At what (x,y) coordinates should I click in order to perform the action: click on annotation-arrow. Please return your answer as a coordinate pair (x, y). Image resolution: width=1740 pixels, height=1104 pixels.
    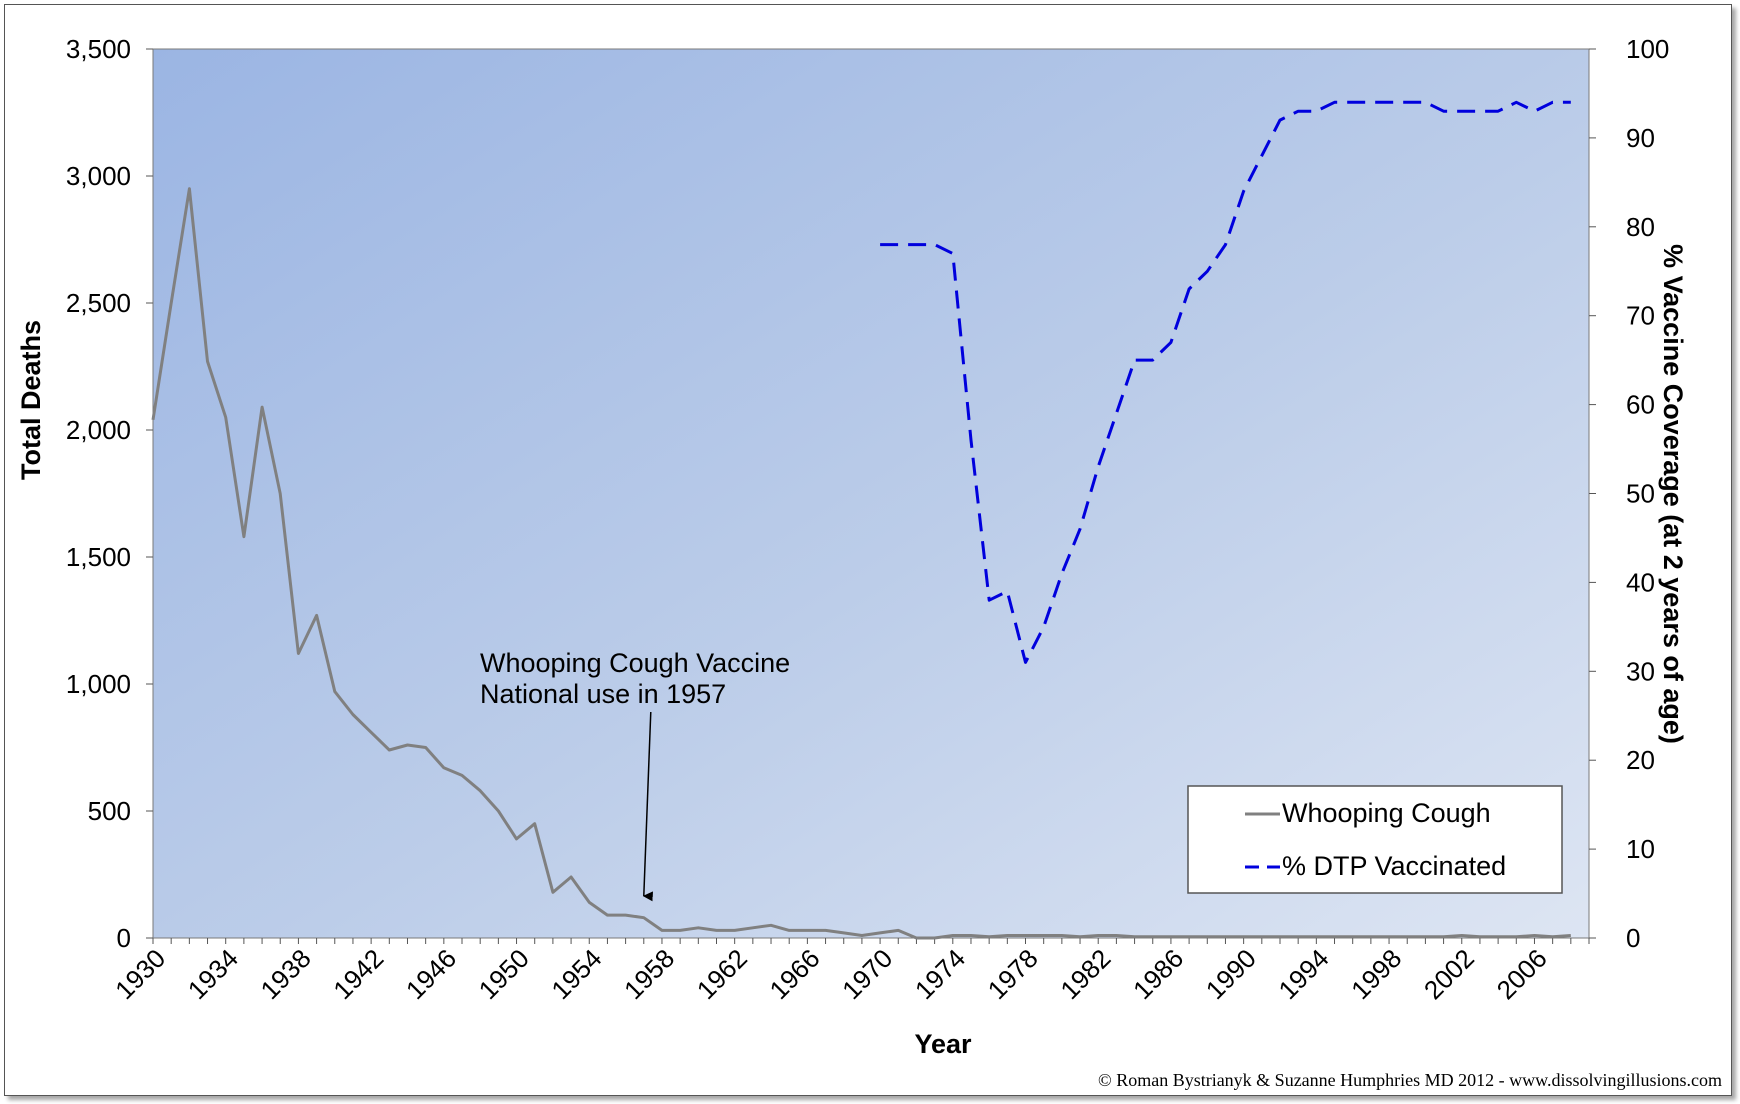
    Looking at the image, I should click on (647, 806).